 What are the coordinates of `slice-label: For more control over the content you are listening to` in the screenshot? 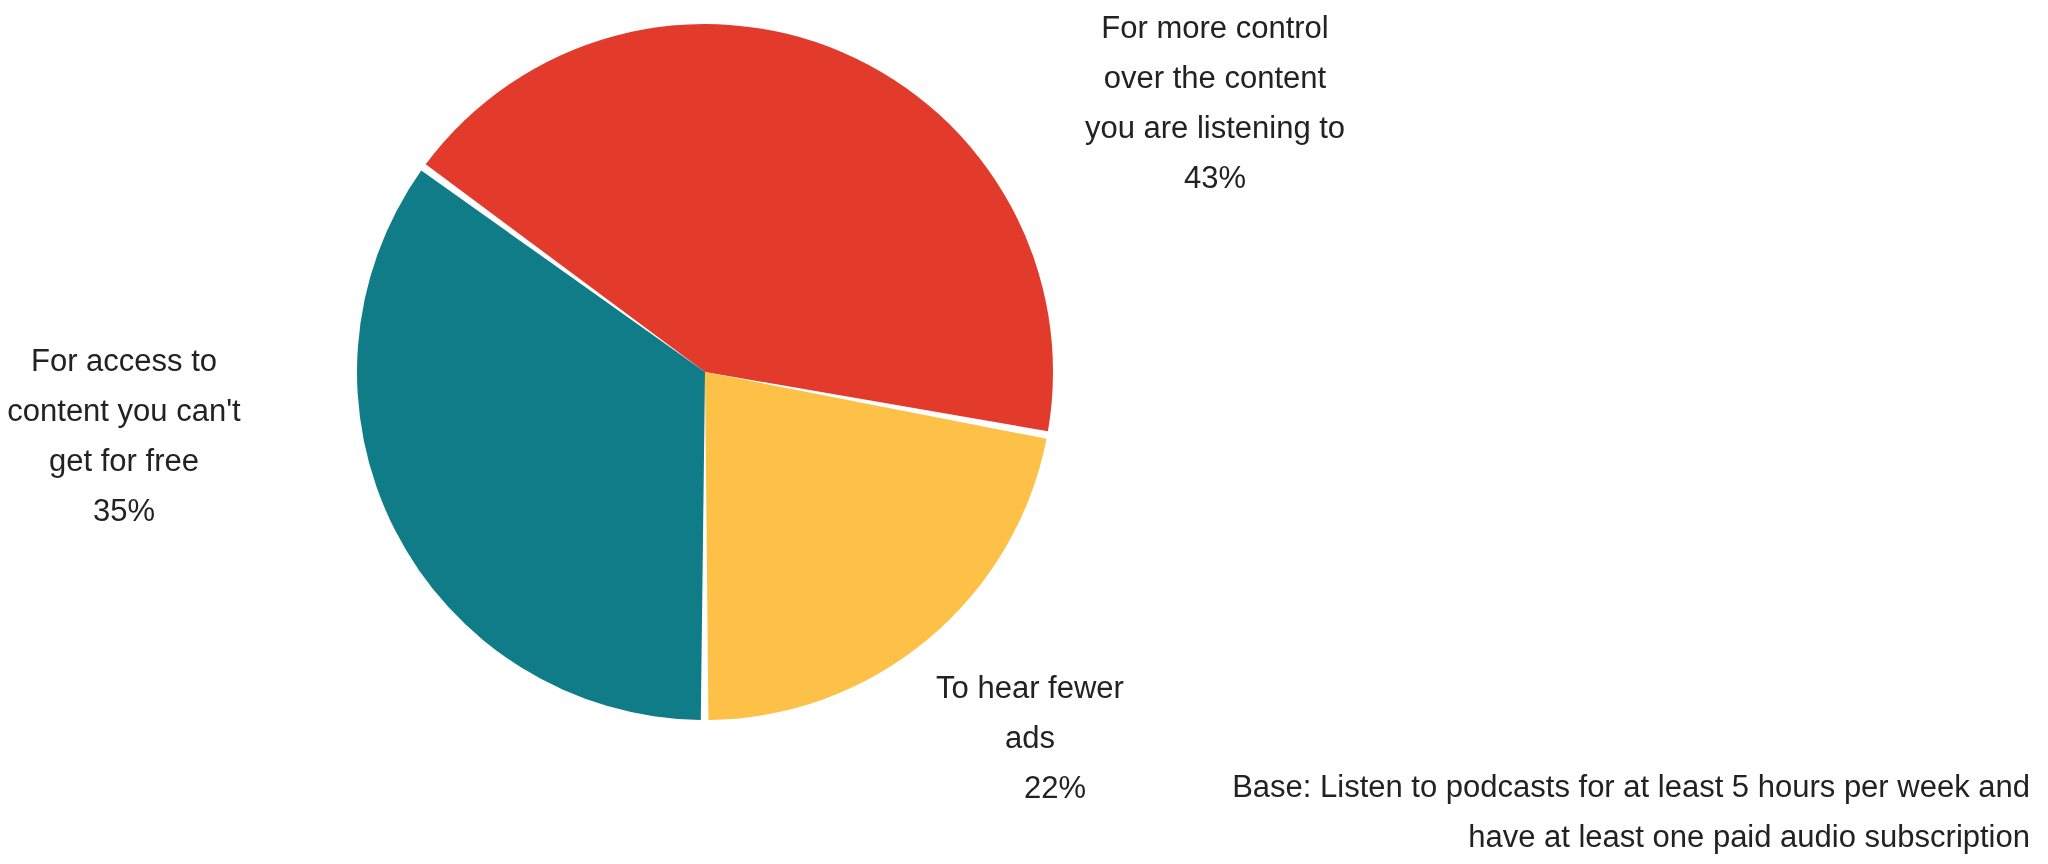 It's located at (1215, 77).